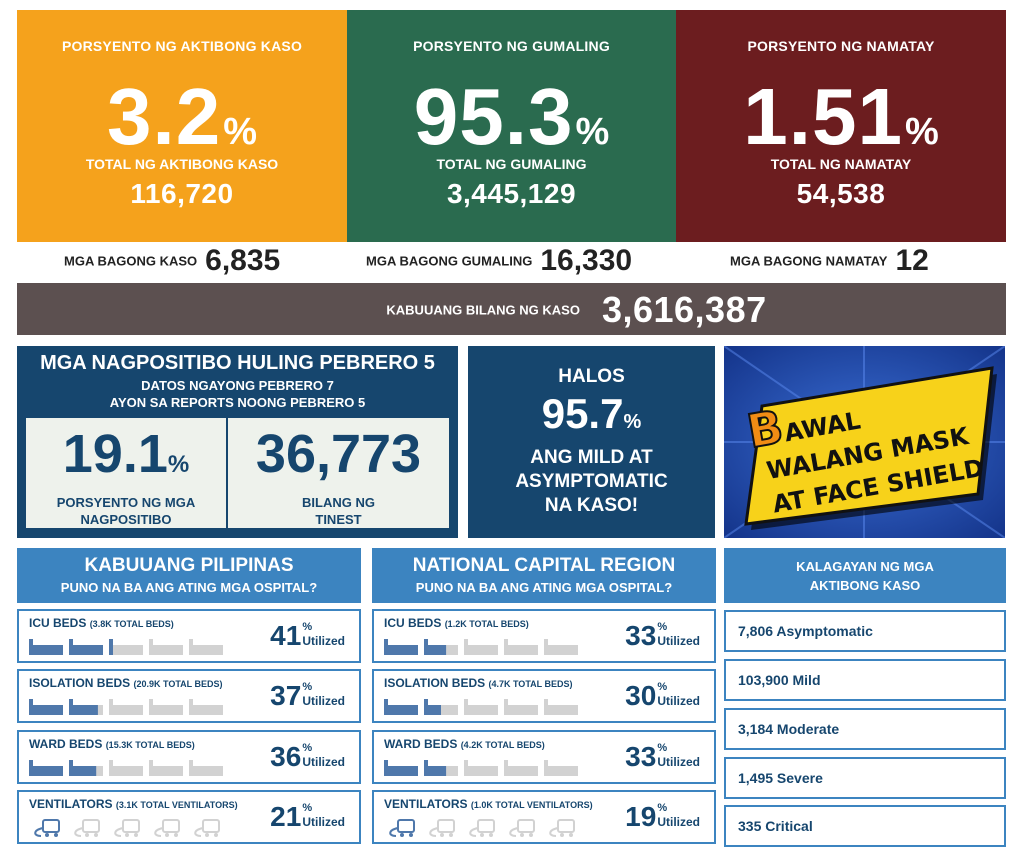  What do you see at coordinates (511, 193) in the screenshot?
I see `recovered-total-value: 3,445,129` at bounding box center [511, 193].